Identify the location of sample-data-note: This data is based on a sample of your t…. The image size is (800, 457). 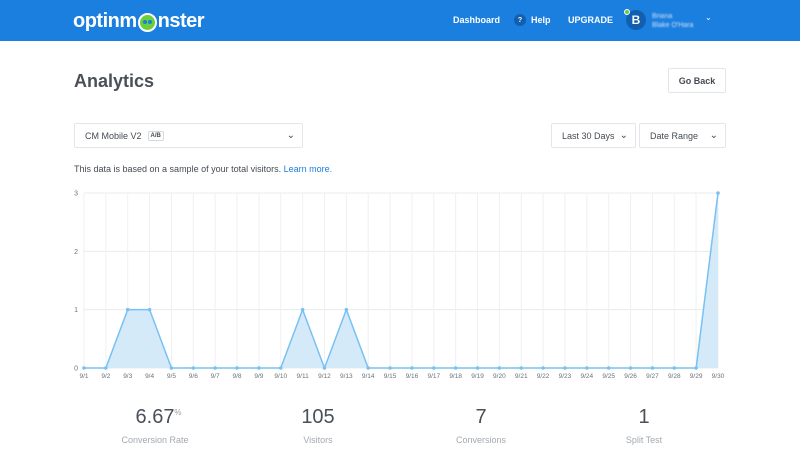
(203, 169).